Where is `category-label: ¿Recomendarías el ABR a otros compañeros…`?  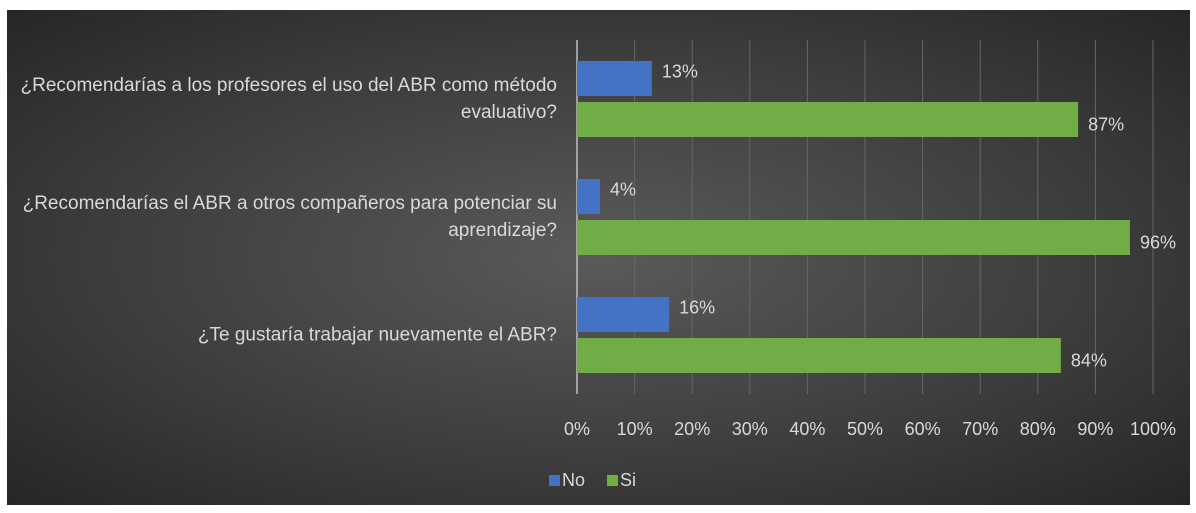 category-label: ¿Recomendarías el ABR a otros compañeros… is located at coordinates (289, 217).